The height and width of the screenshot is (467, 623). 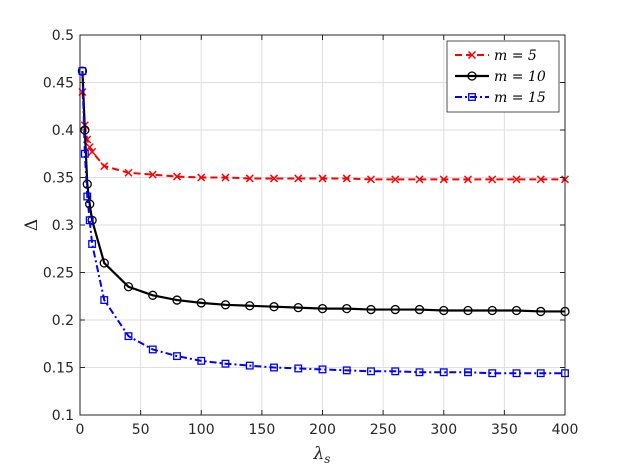 I want to click on x-axis-title-sub: s, so click(x=327, y=459).